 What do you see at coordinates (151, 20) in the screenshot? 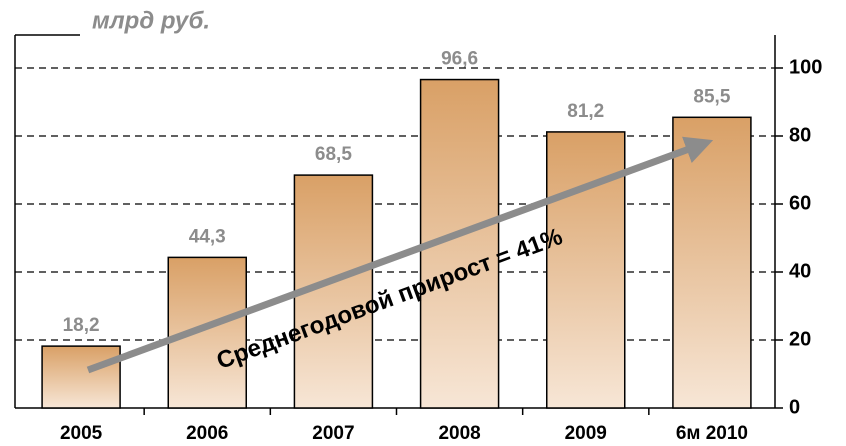
I see `unit-label: млрд руб.` at bounding box center [151, 20].